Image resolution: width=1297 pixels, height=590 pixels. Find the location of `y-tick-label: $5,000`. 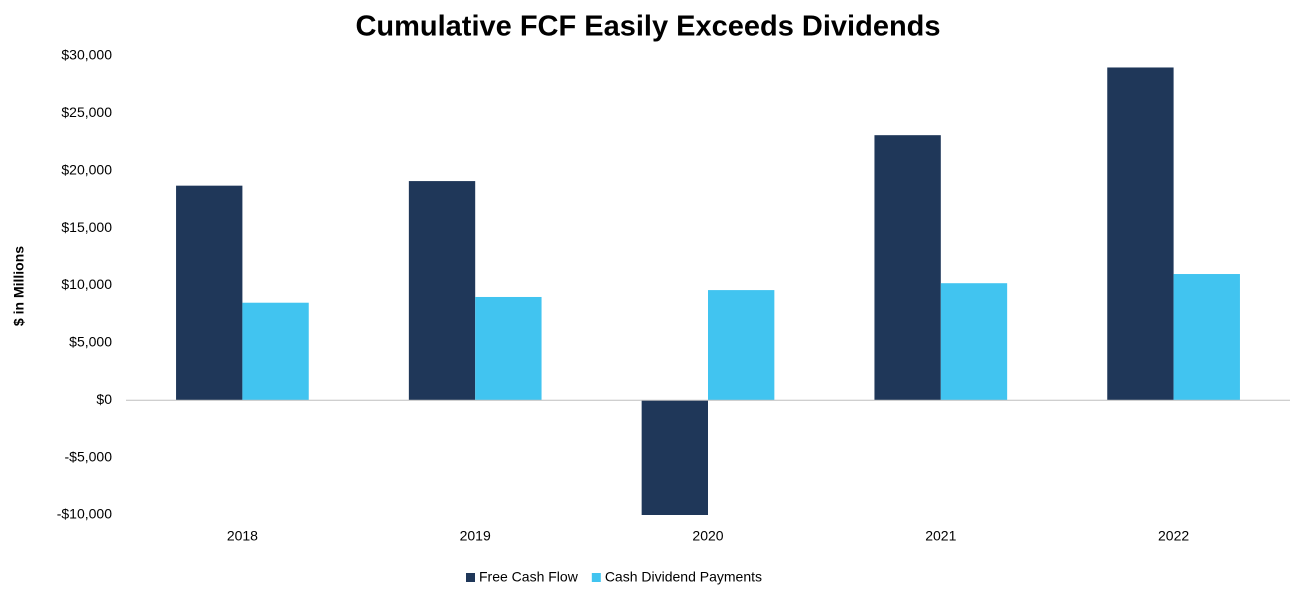

y-tick-label: $5,000 is located at coordinates (90, 342).